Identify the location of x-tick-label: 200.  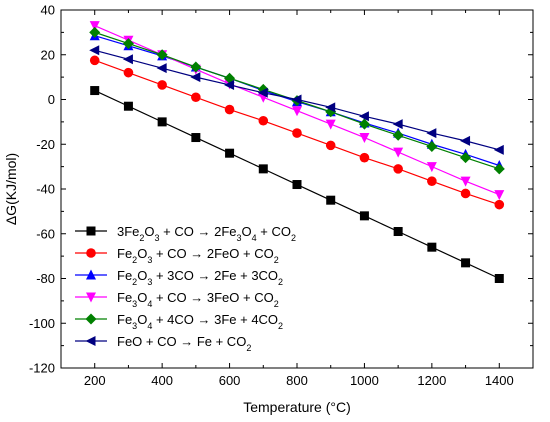
(95, 380).